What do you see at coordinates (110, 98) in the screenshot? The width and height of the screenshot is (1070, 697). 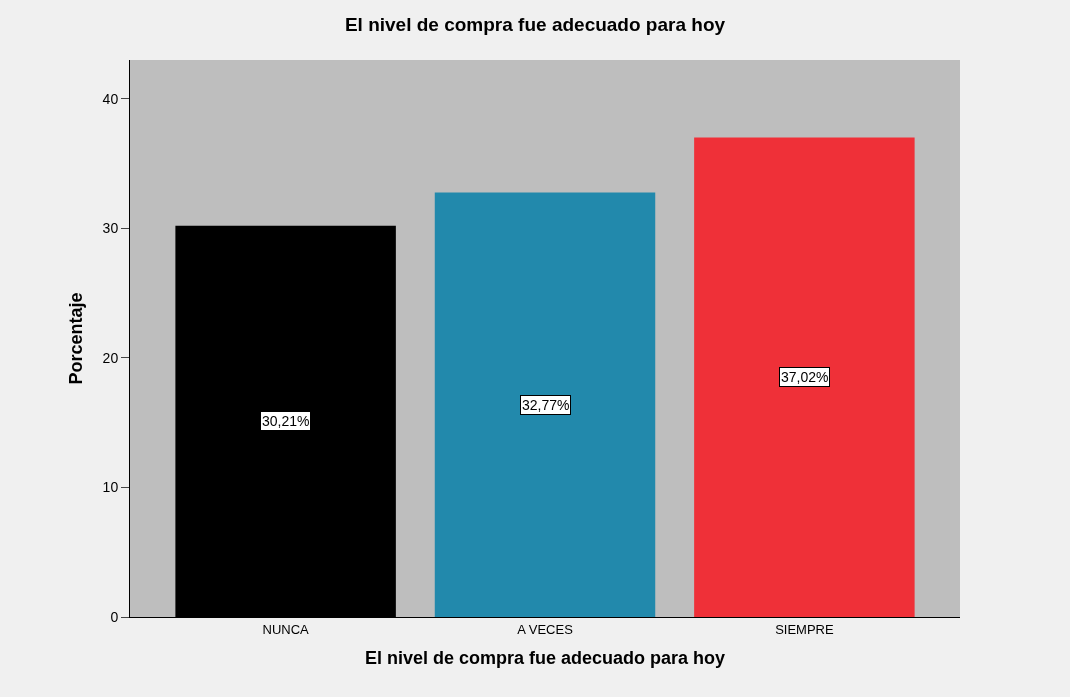 I see `y-tick-label: 40` at bounding box center [110, 98].